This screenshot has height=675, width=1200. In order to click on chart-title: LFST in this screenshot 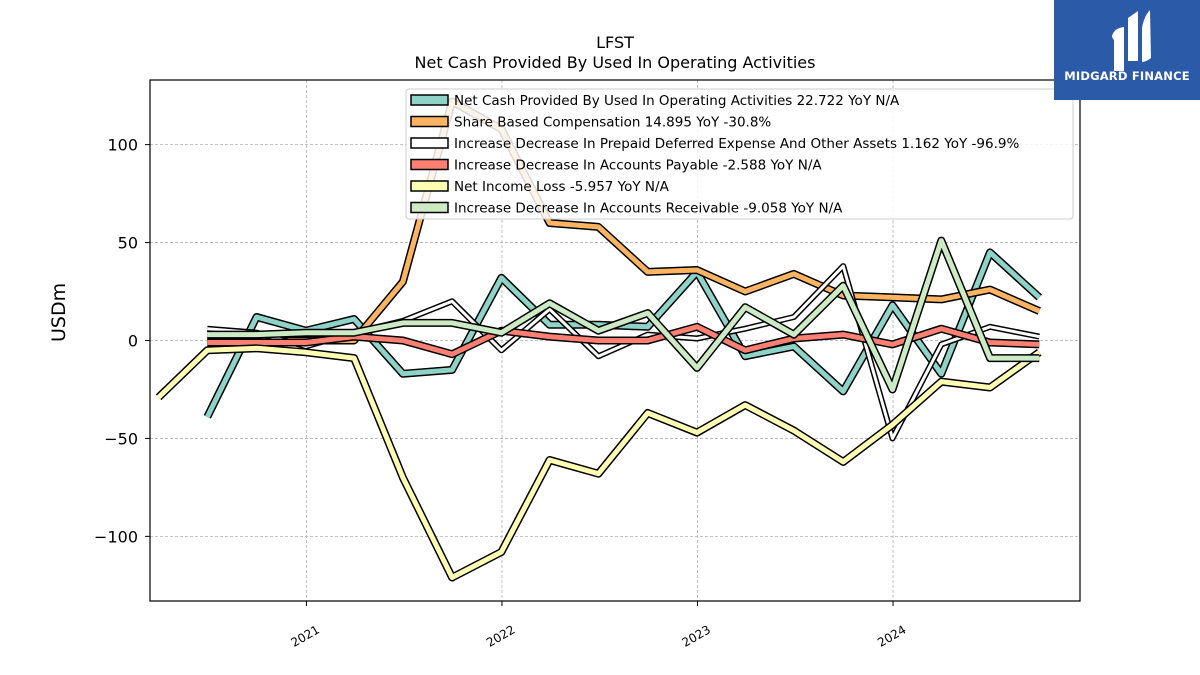, I will do `click(615, 42)`.